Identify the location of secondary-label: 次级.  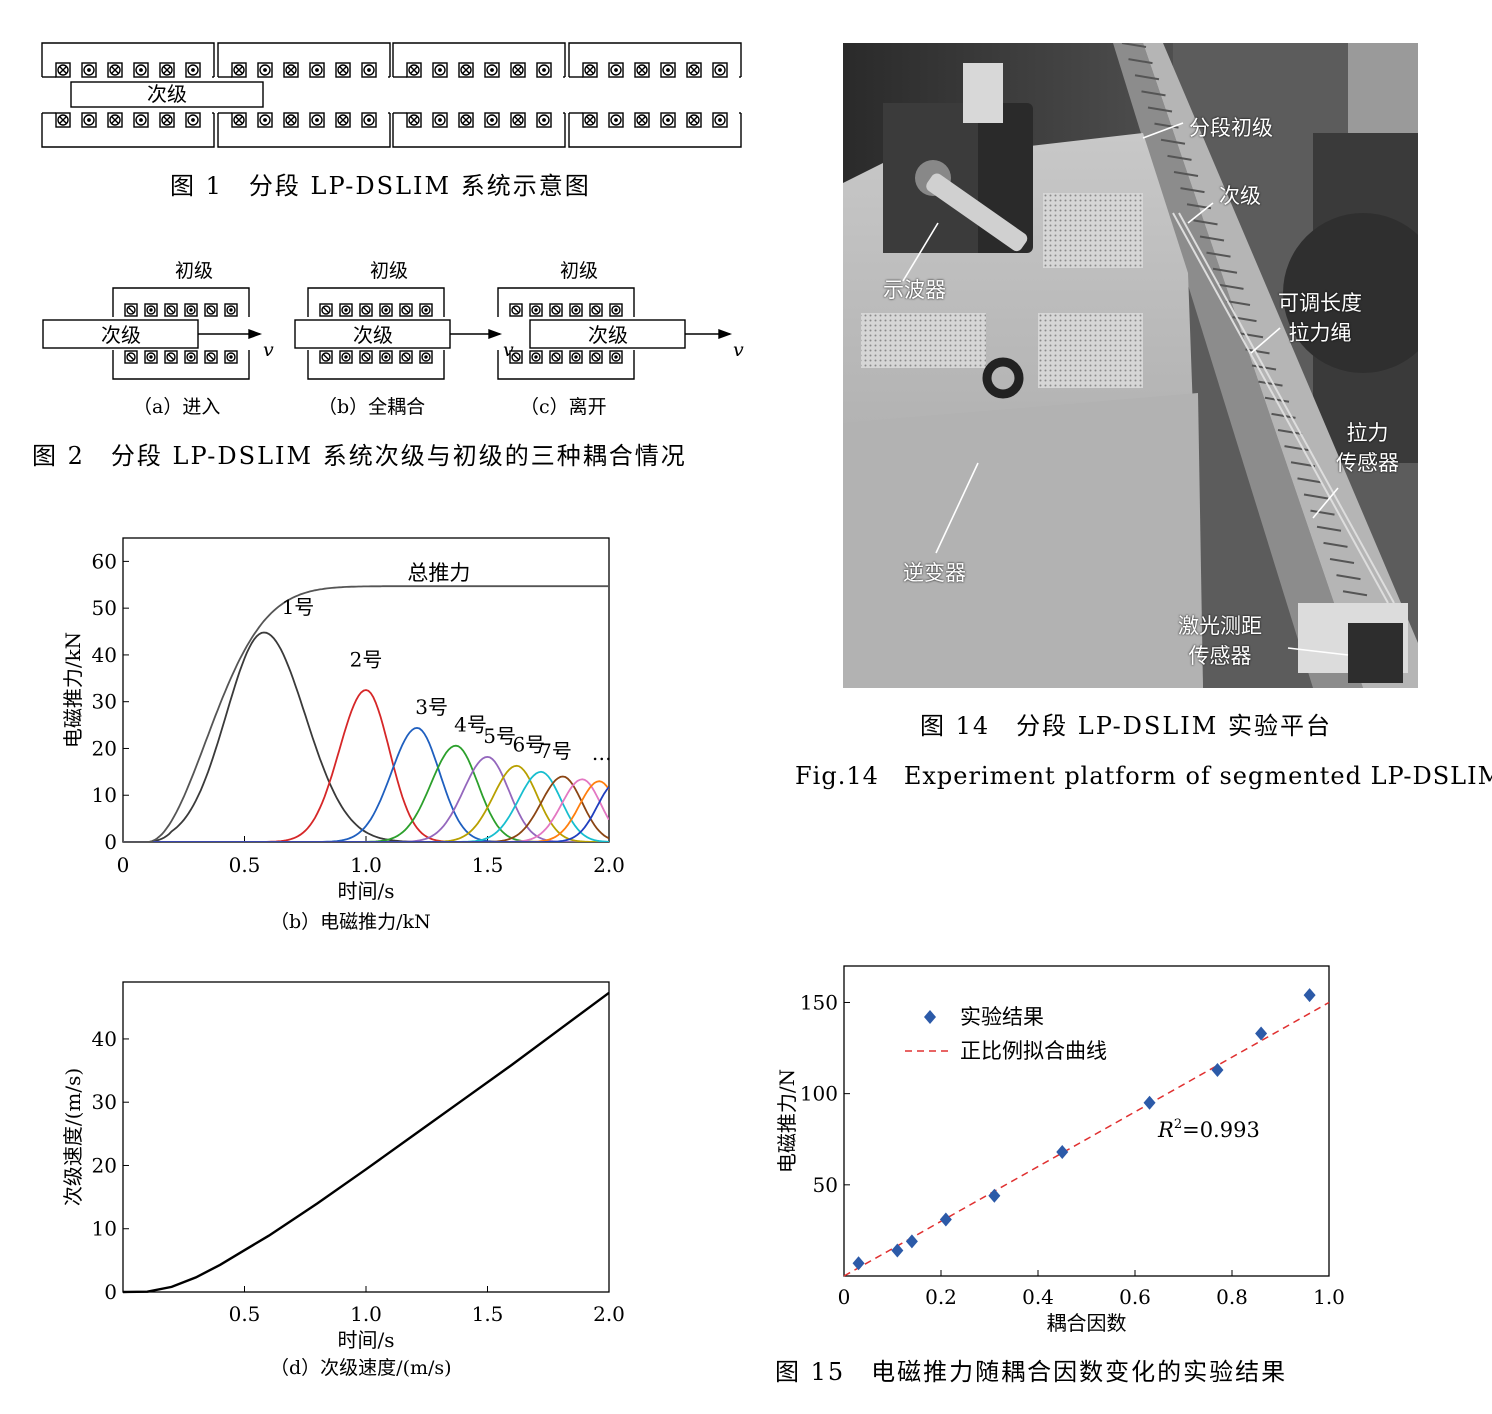
(121, 335).